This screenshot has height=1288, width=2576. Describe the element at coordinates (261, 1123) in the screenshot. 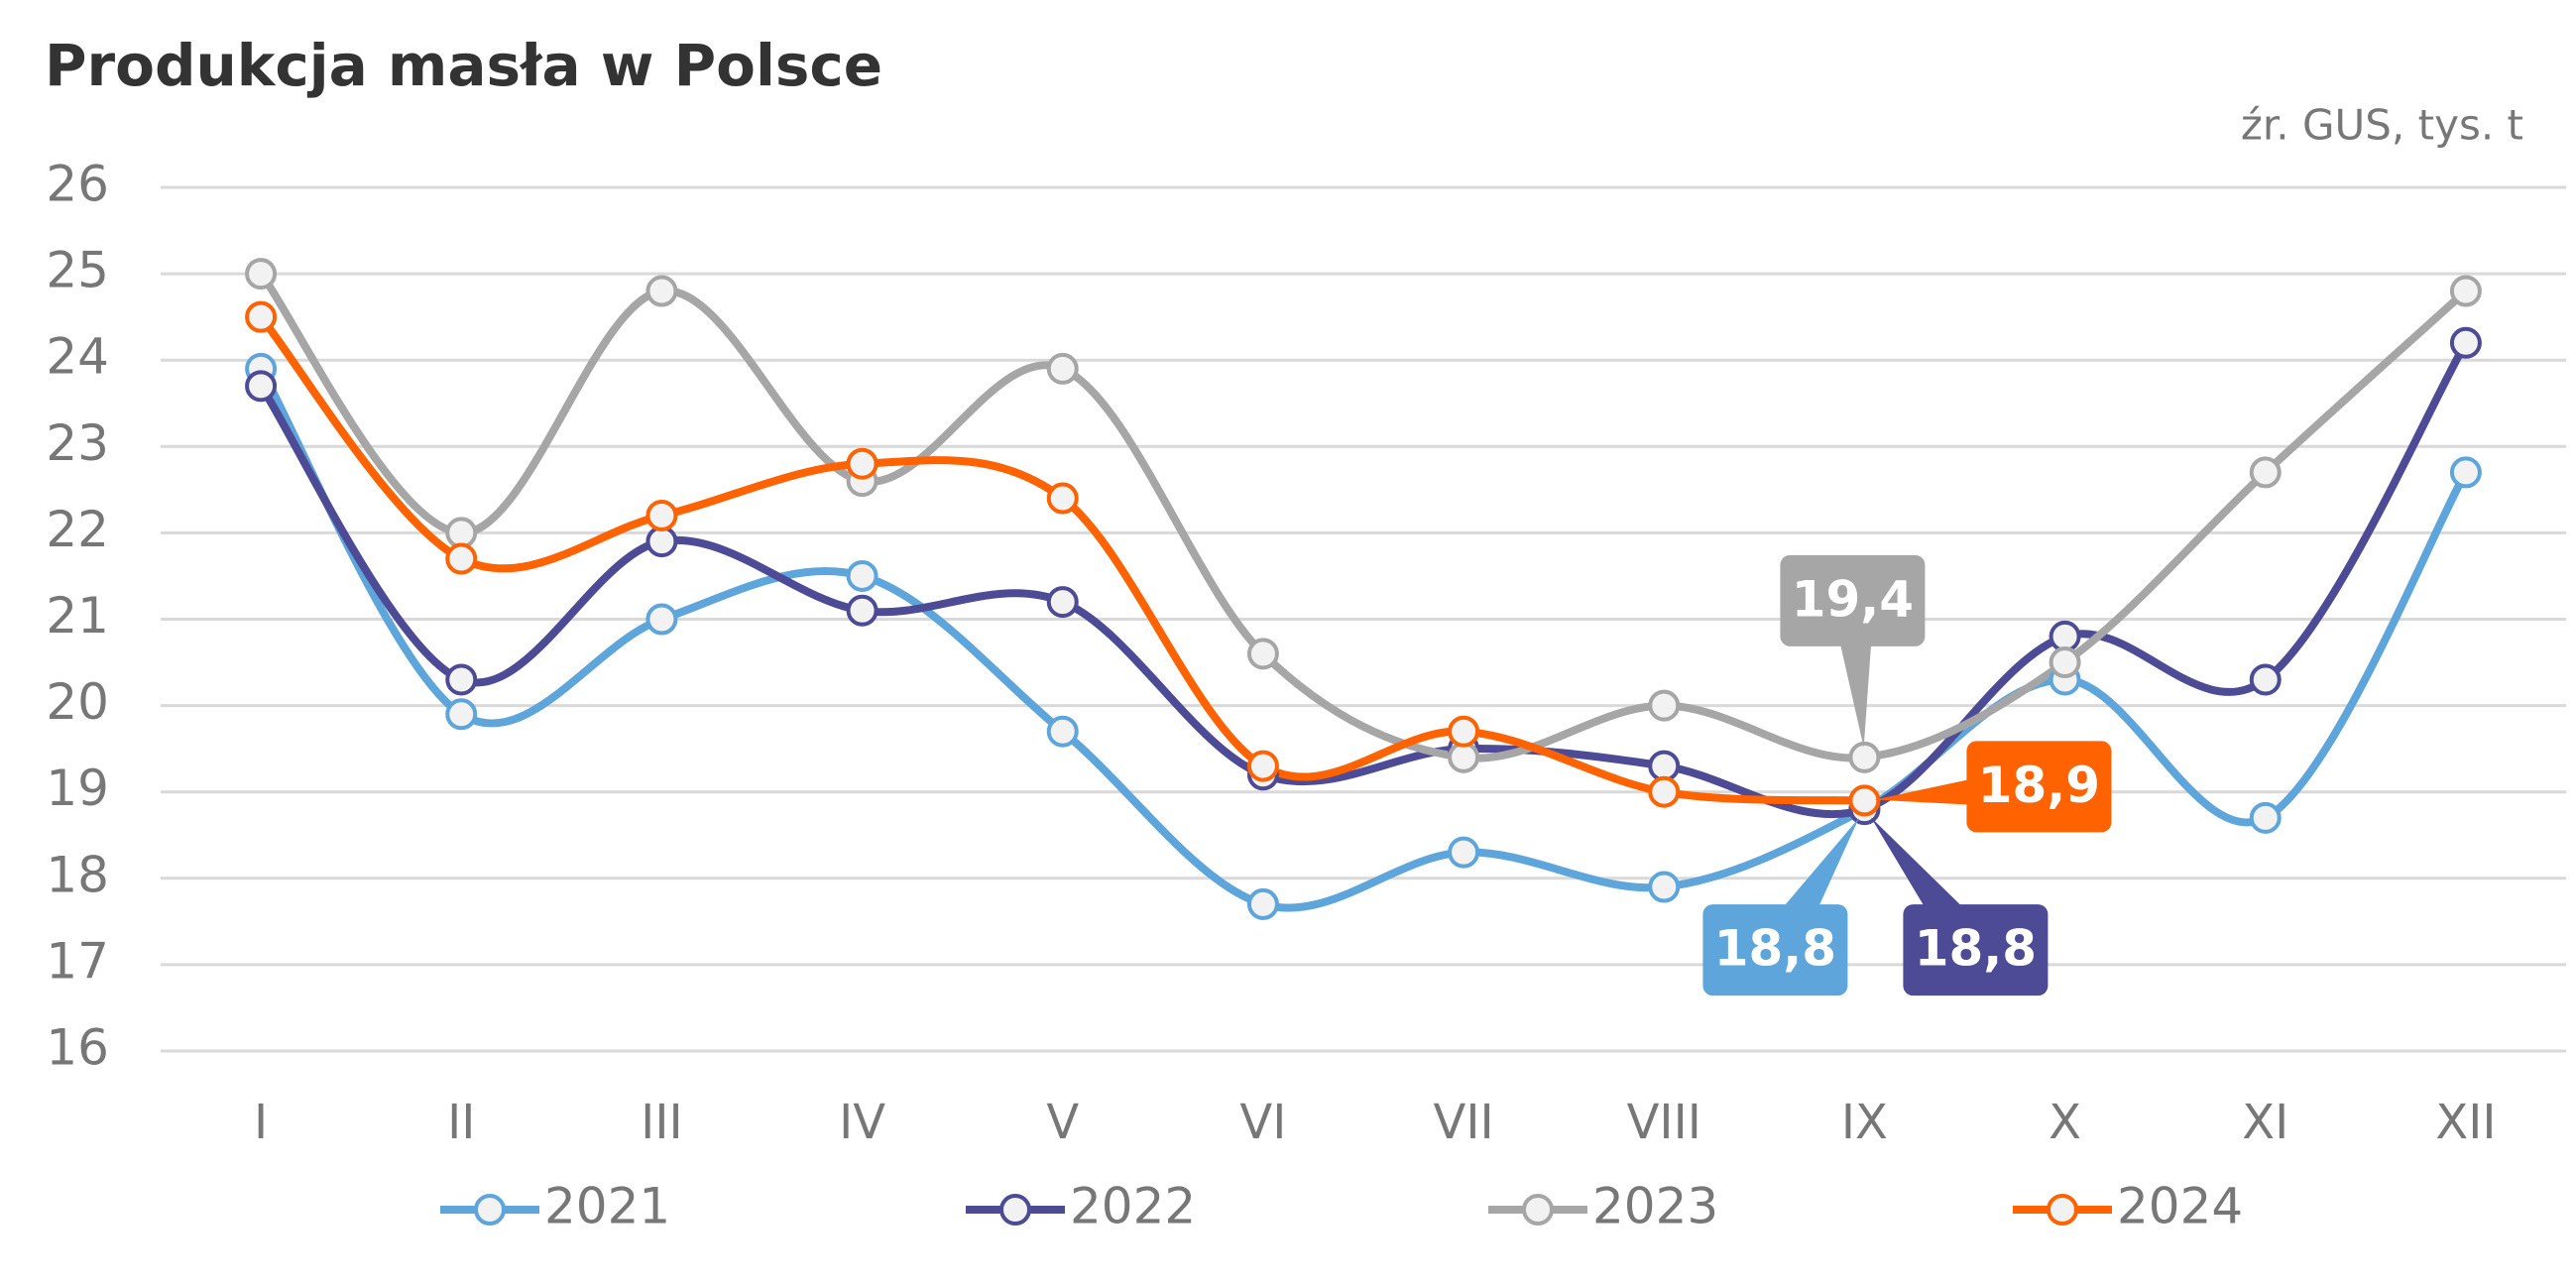

I see `x-tick-label: I` at that location.